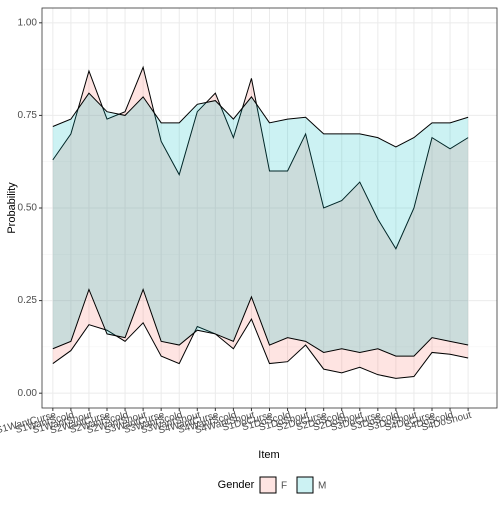 The image size is (504, 509). I want to click on y-tick-label: 1.00, so click(28, 22).